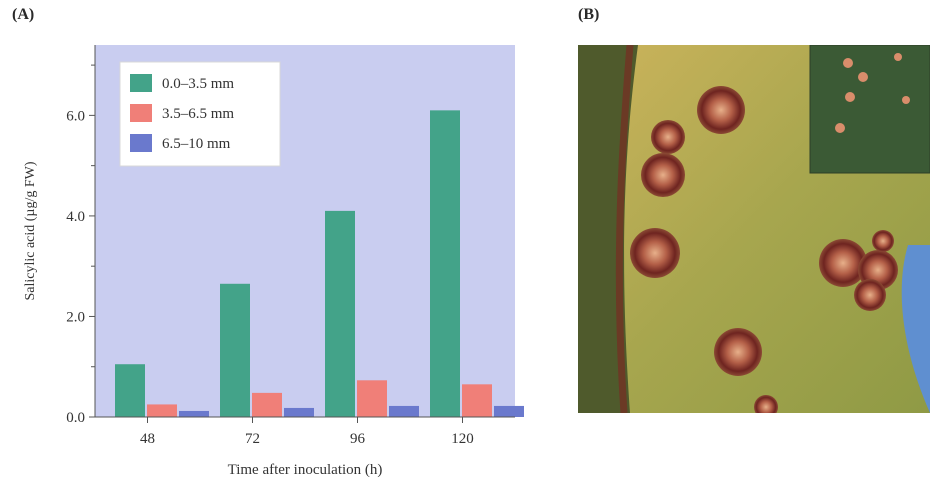 This screenshot has height=483, width=930. I want to click on panel-b-label: (B), so click(589, 14).